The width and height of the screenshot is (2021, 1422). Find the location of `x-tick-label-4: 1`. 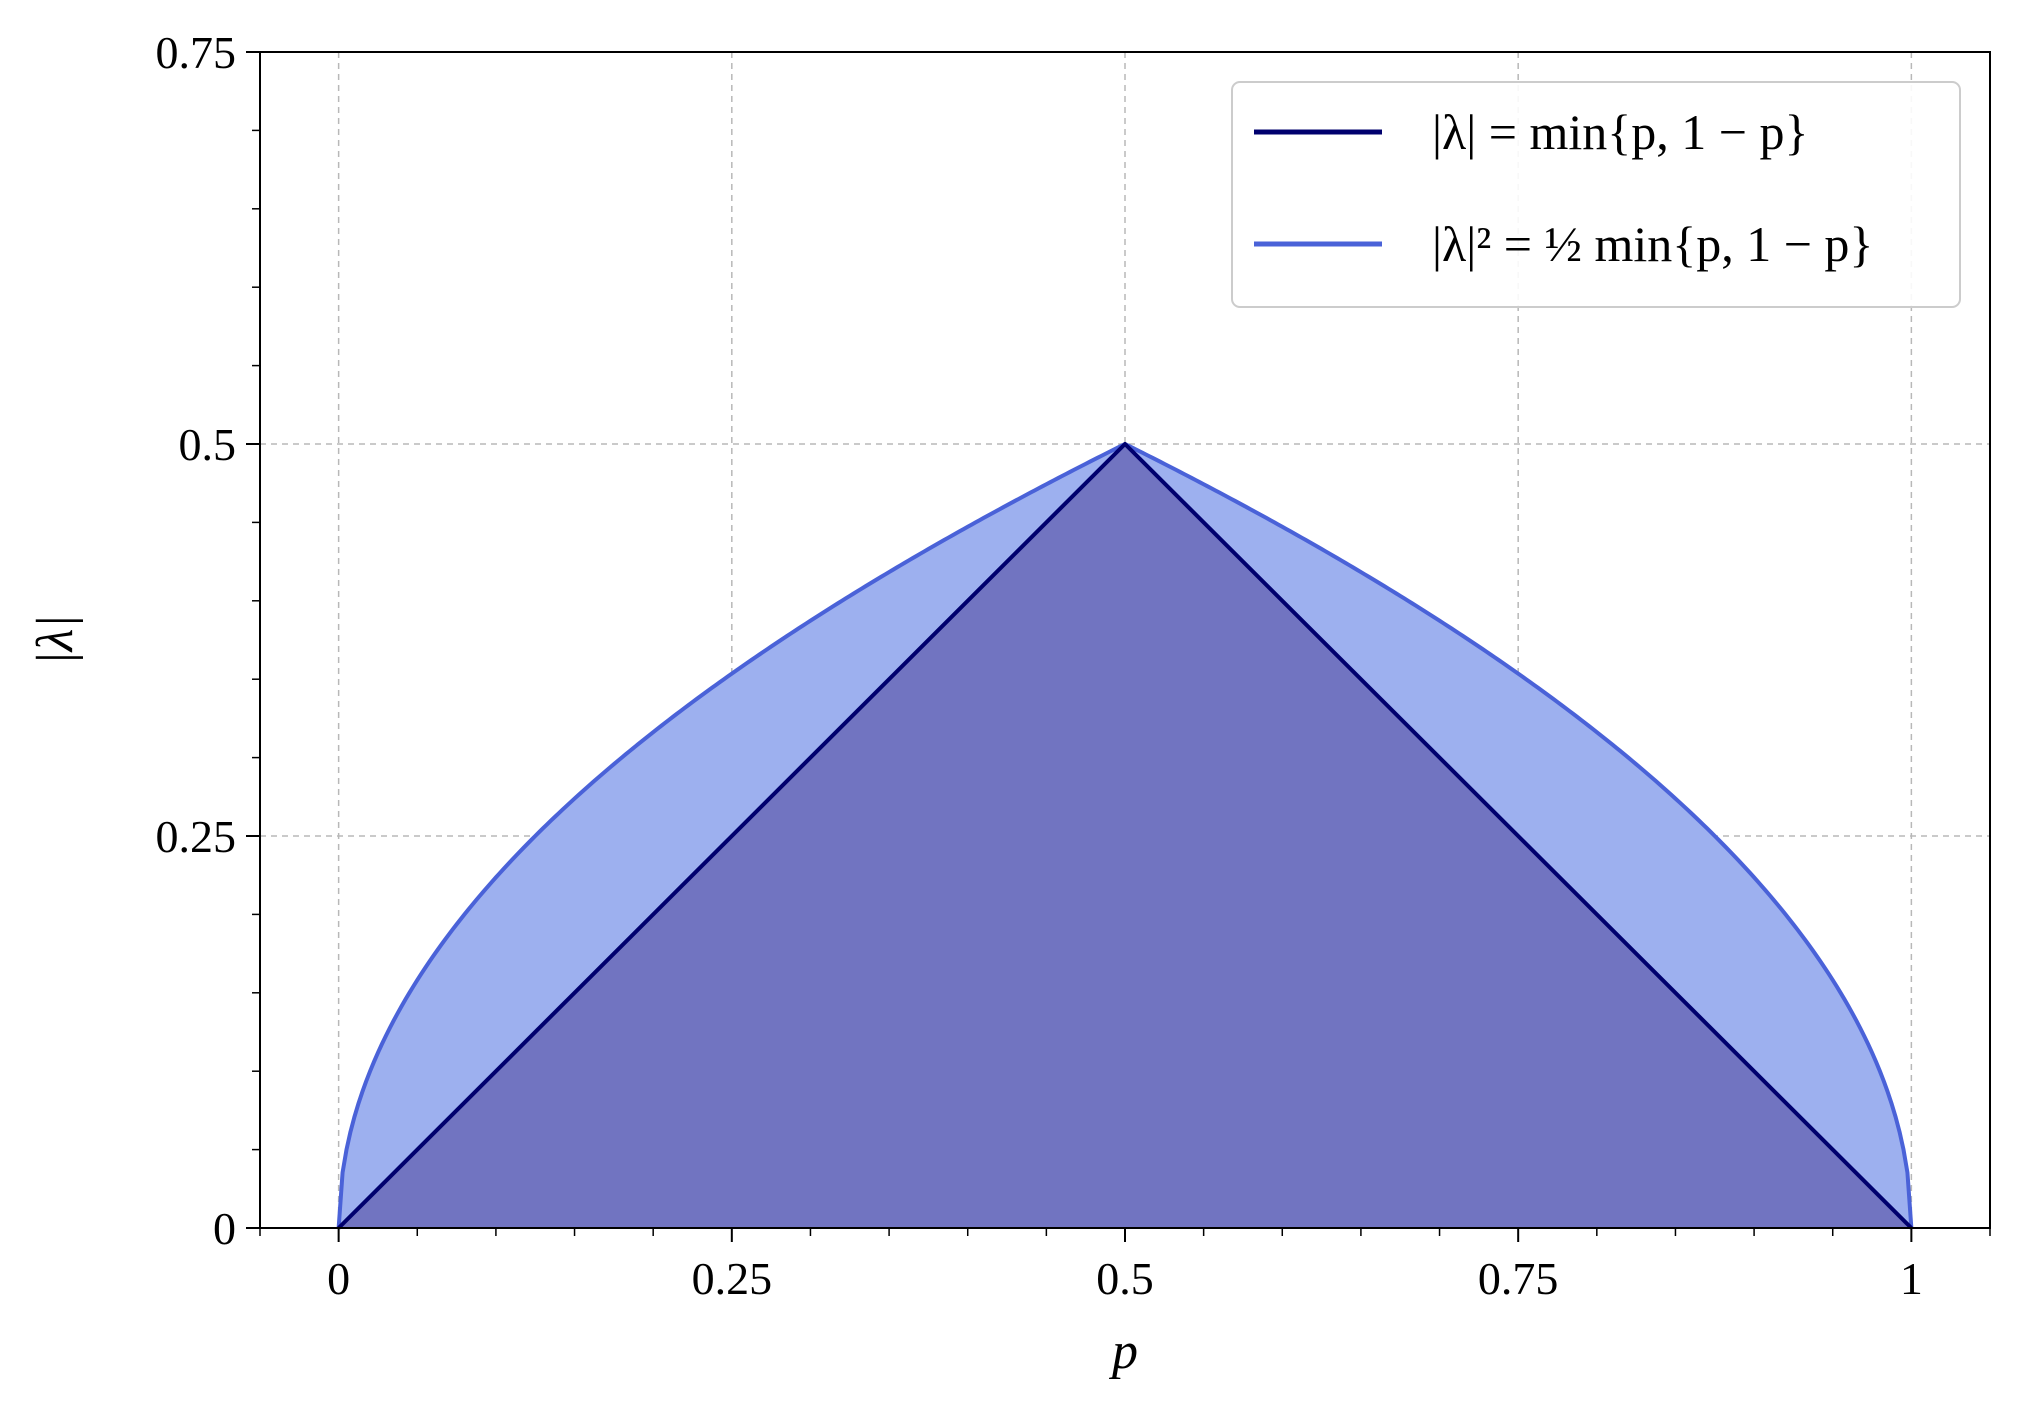

x-tick-label-4: 1 is located at coordinates (1911, 1278).